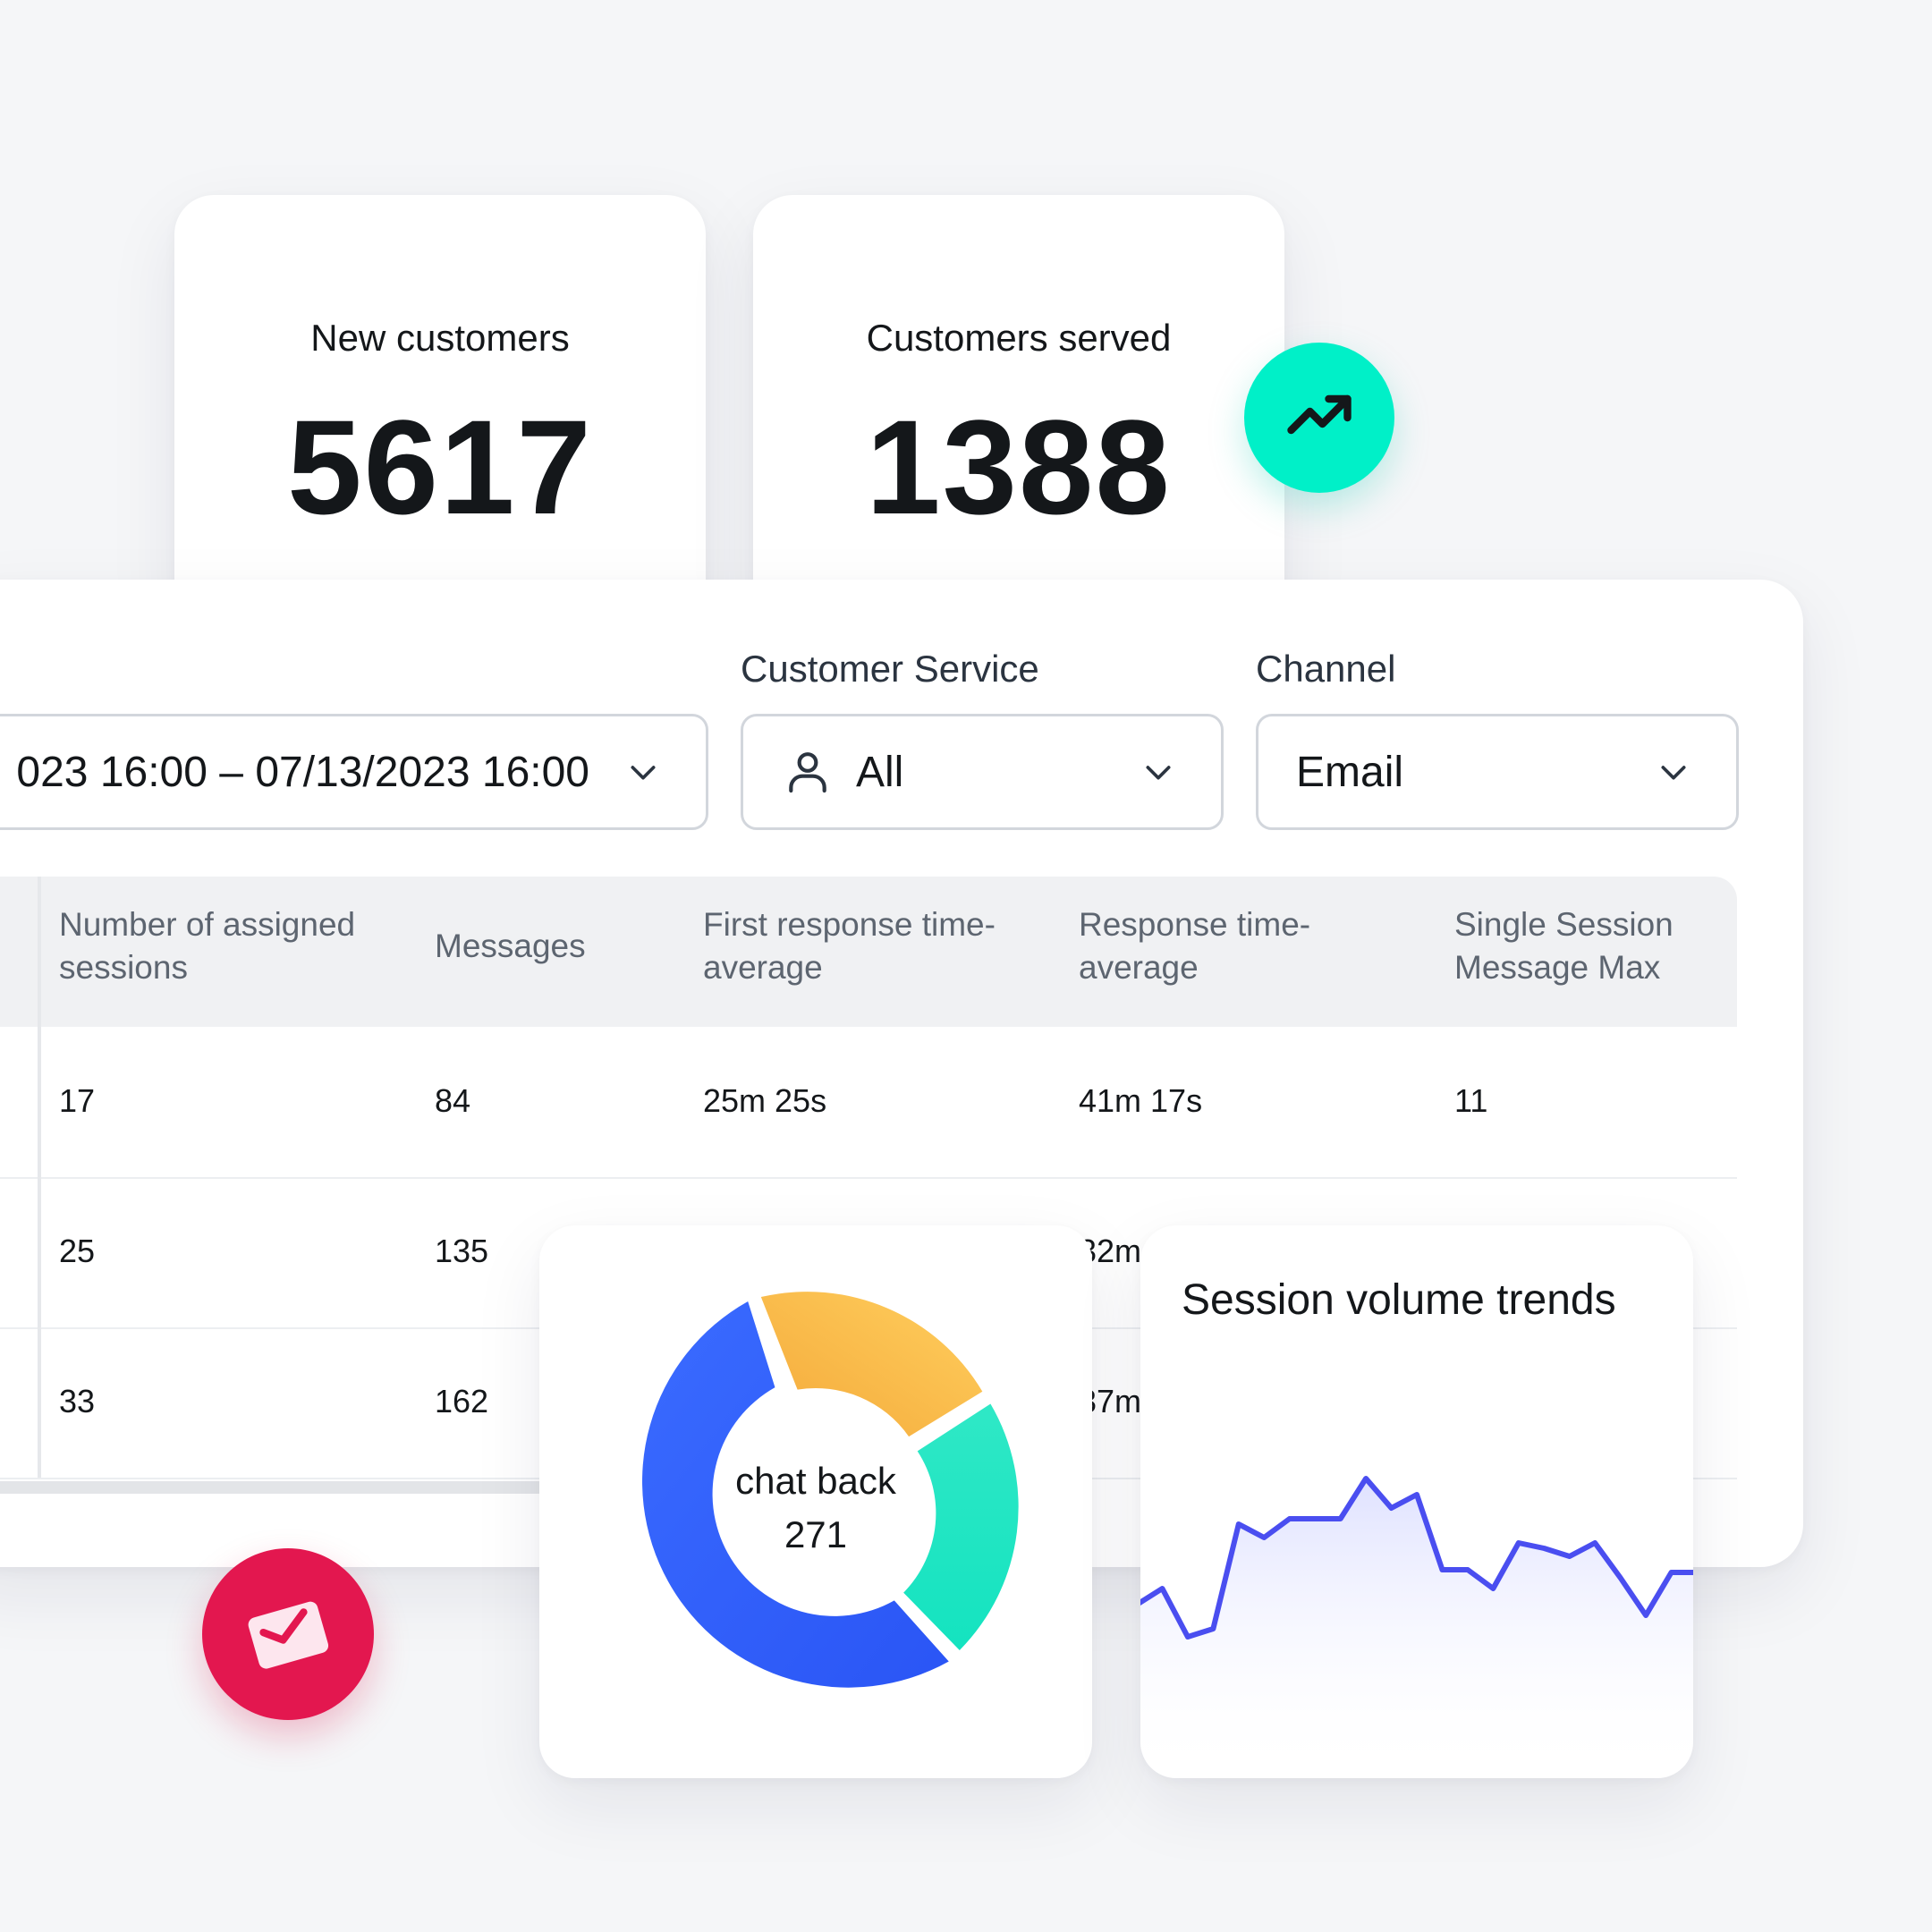  Describe the element at coordinates (849, 946) in the screenshot. I see `column-header: First response time- average` at that location.